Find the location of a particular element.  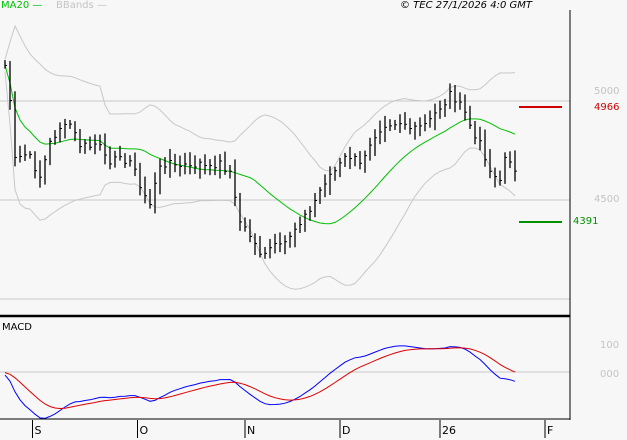

month-label: F is located at coordinates (550, 430).